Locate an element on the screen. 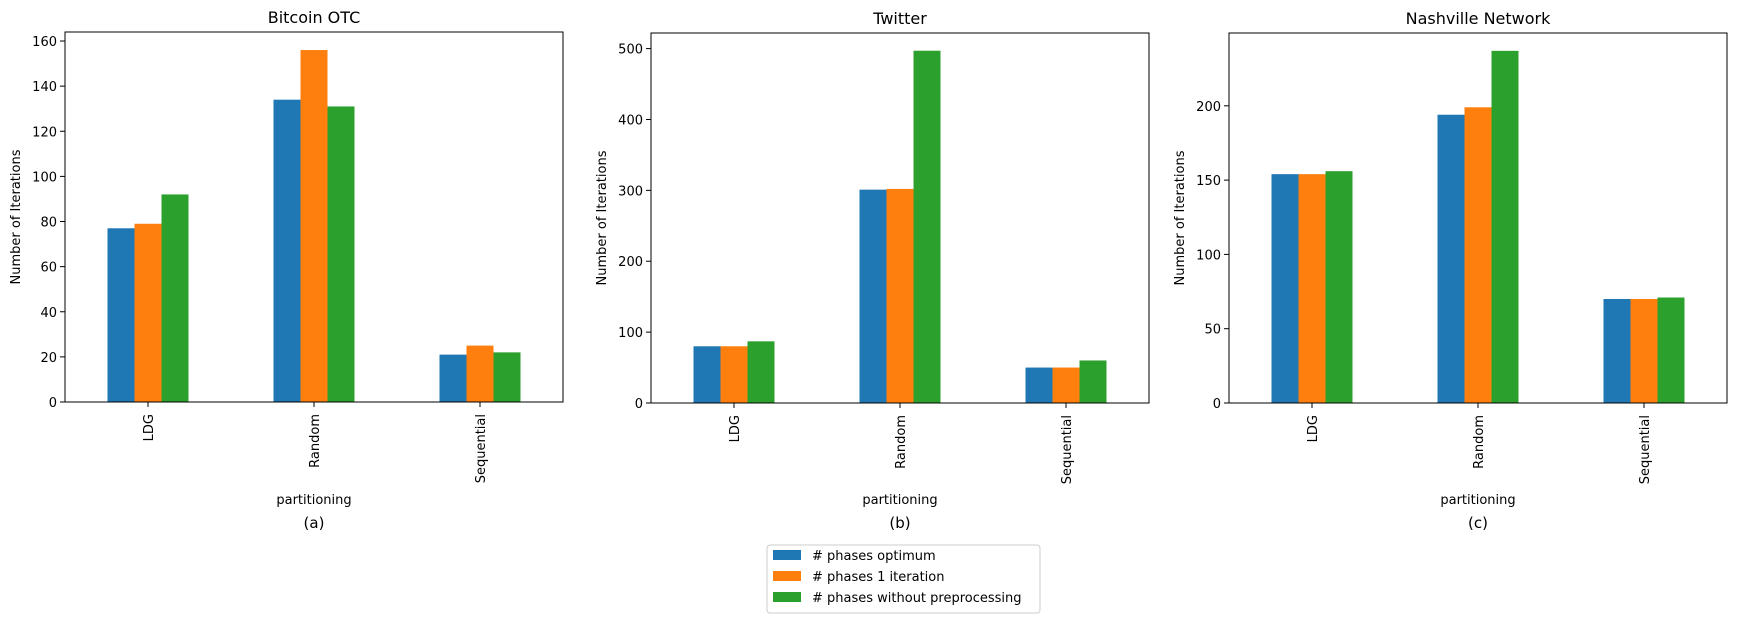  chart-title: Bitcoin OTC is located at coordinates (314, 17).